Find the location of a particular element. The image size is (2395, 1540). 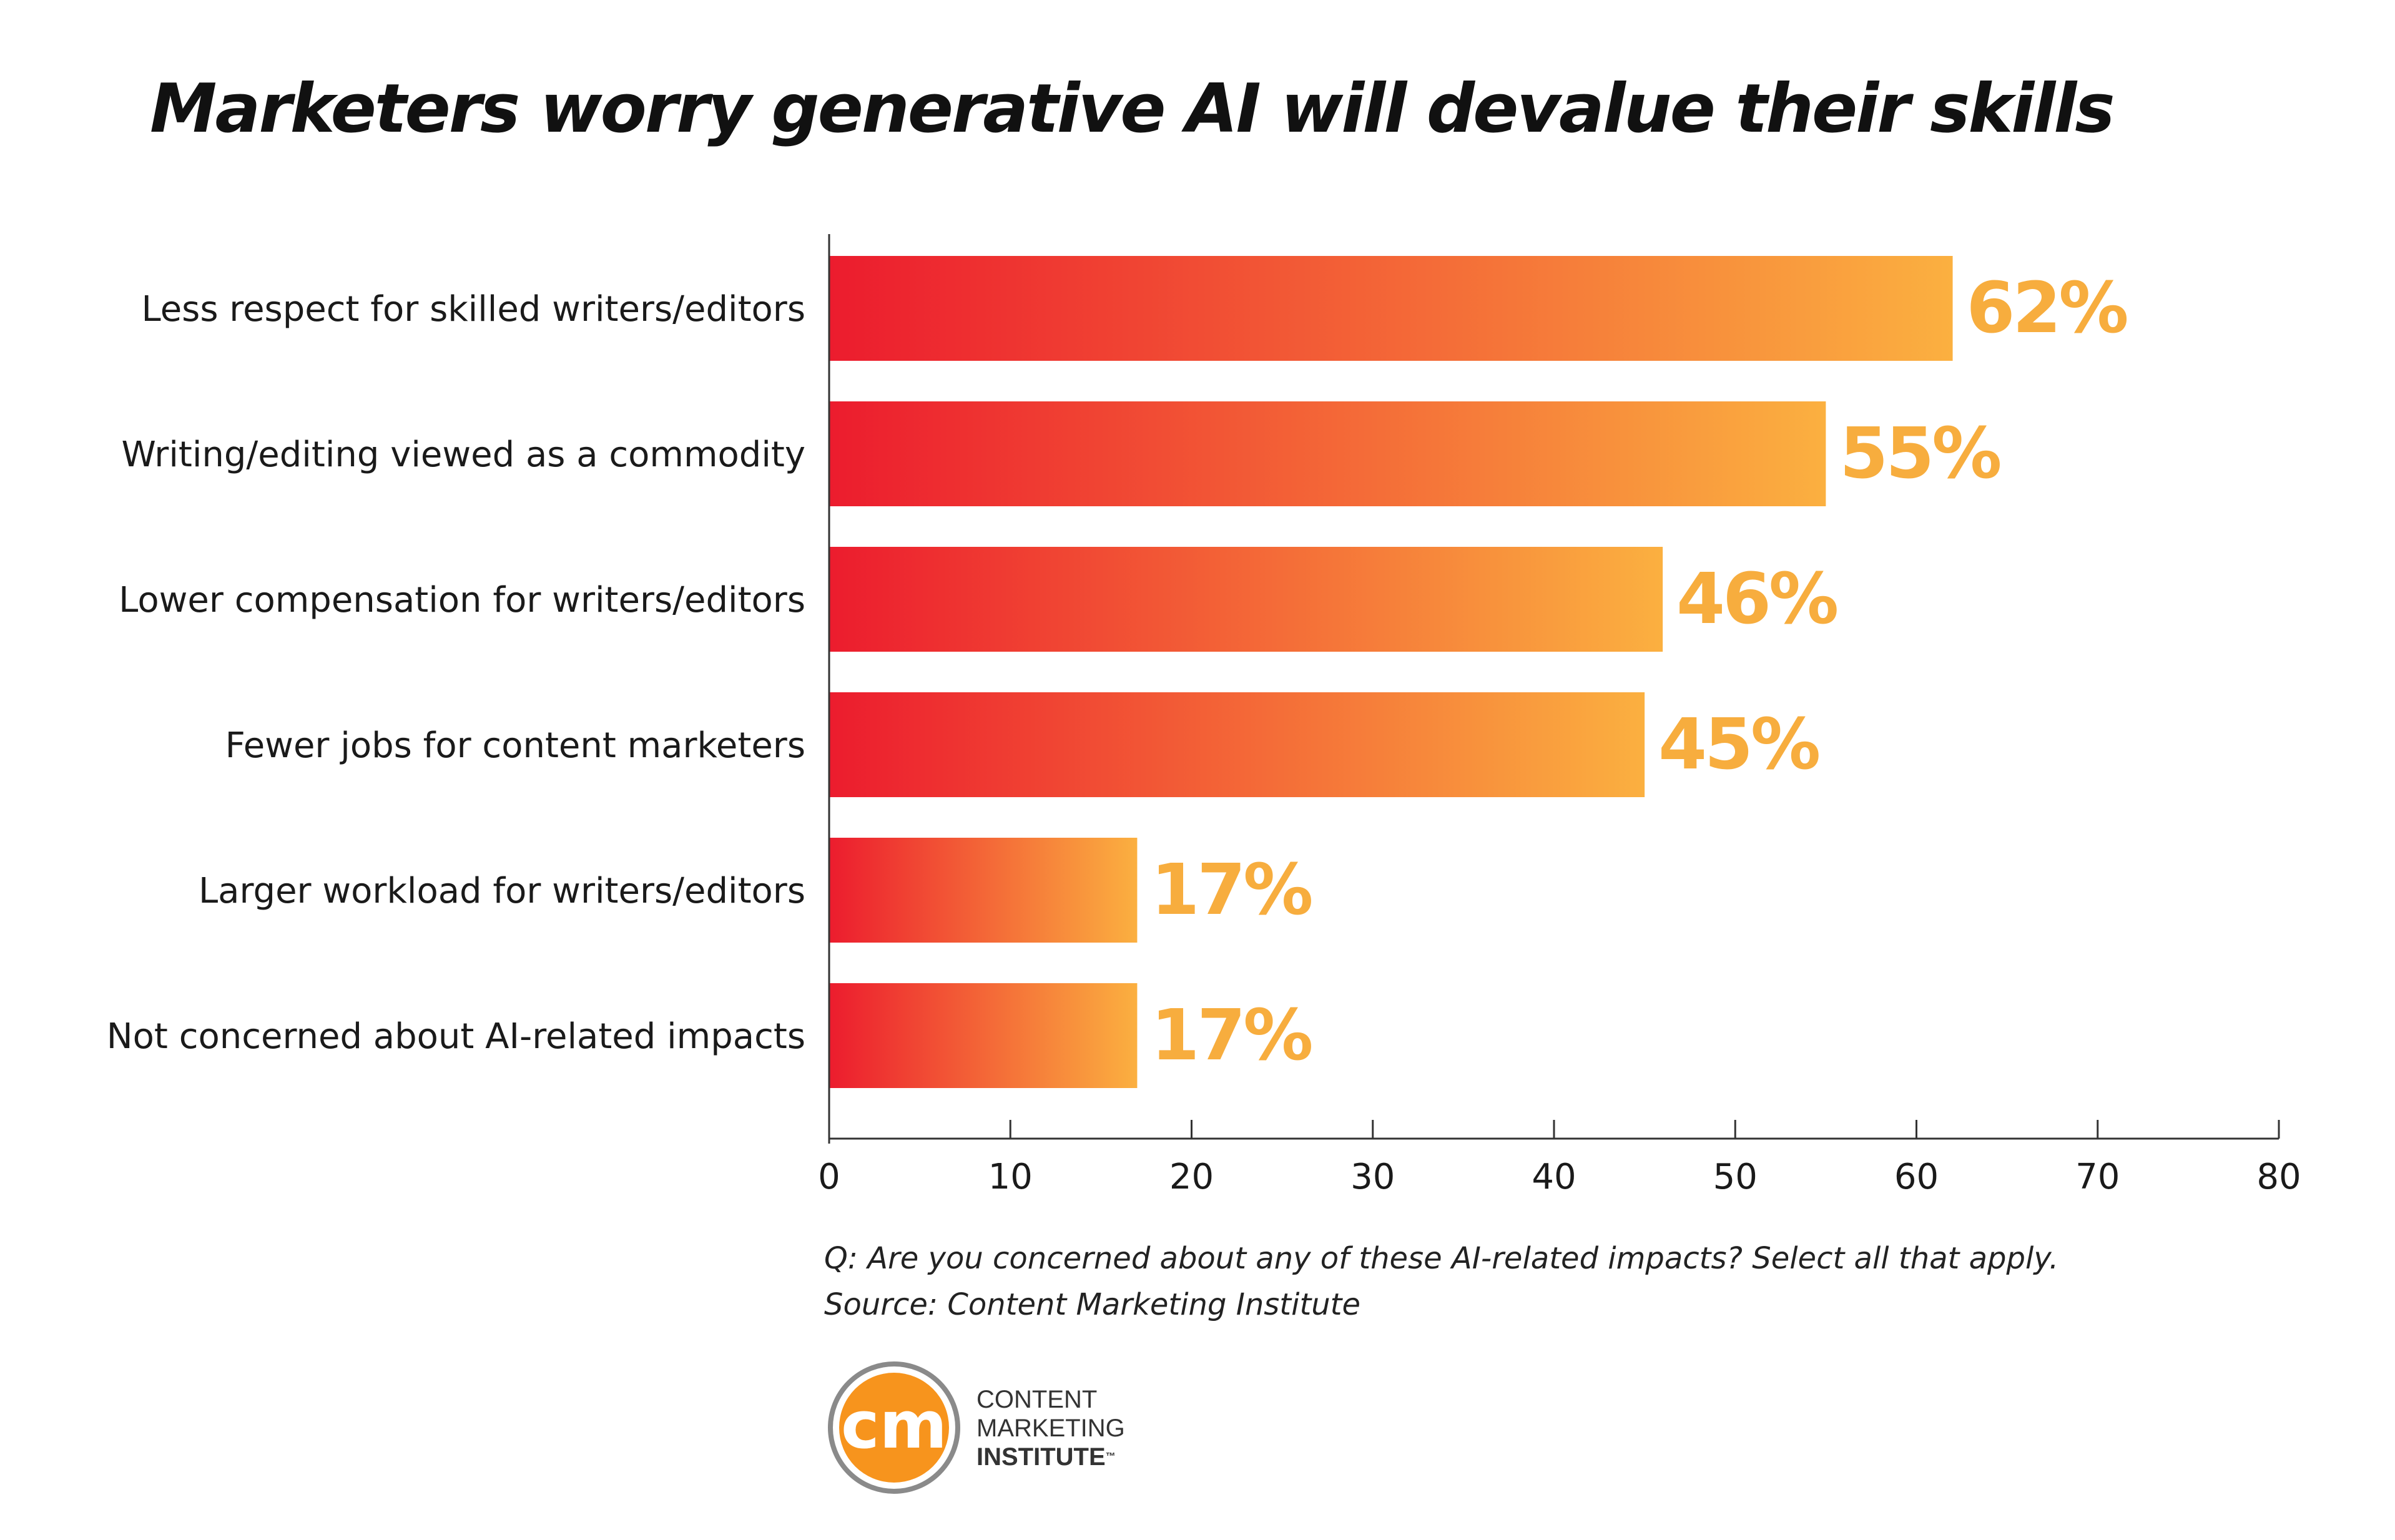

cm-monogram-icon: cm is located at coordinates (894, 1427).